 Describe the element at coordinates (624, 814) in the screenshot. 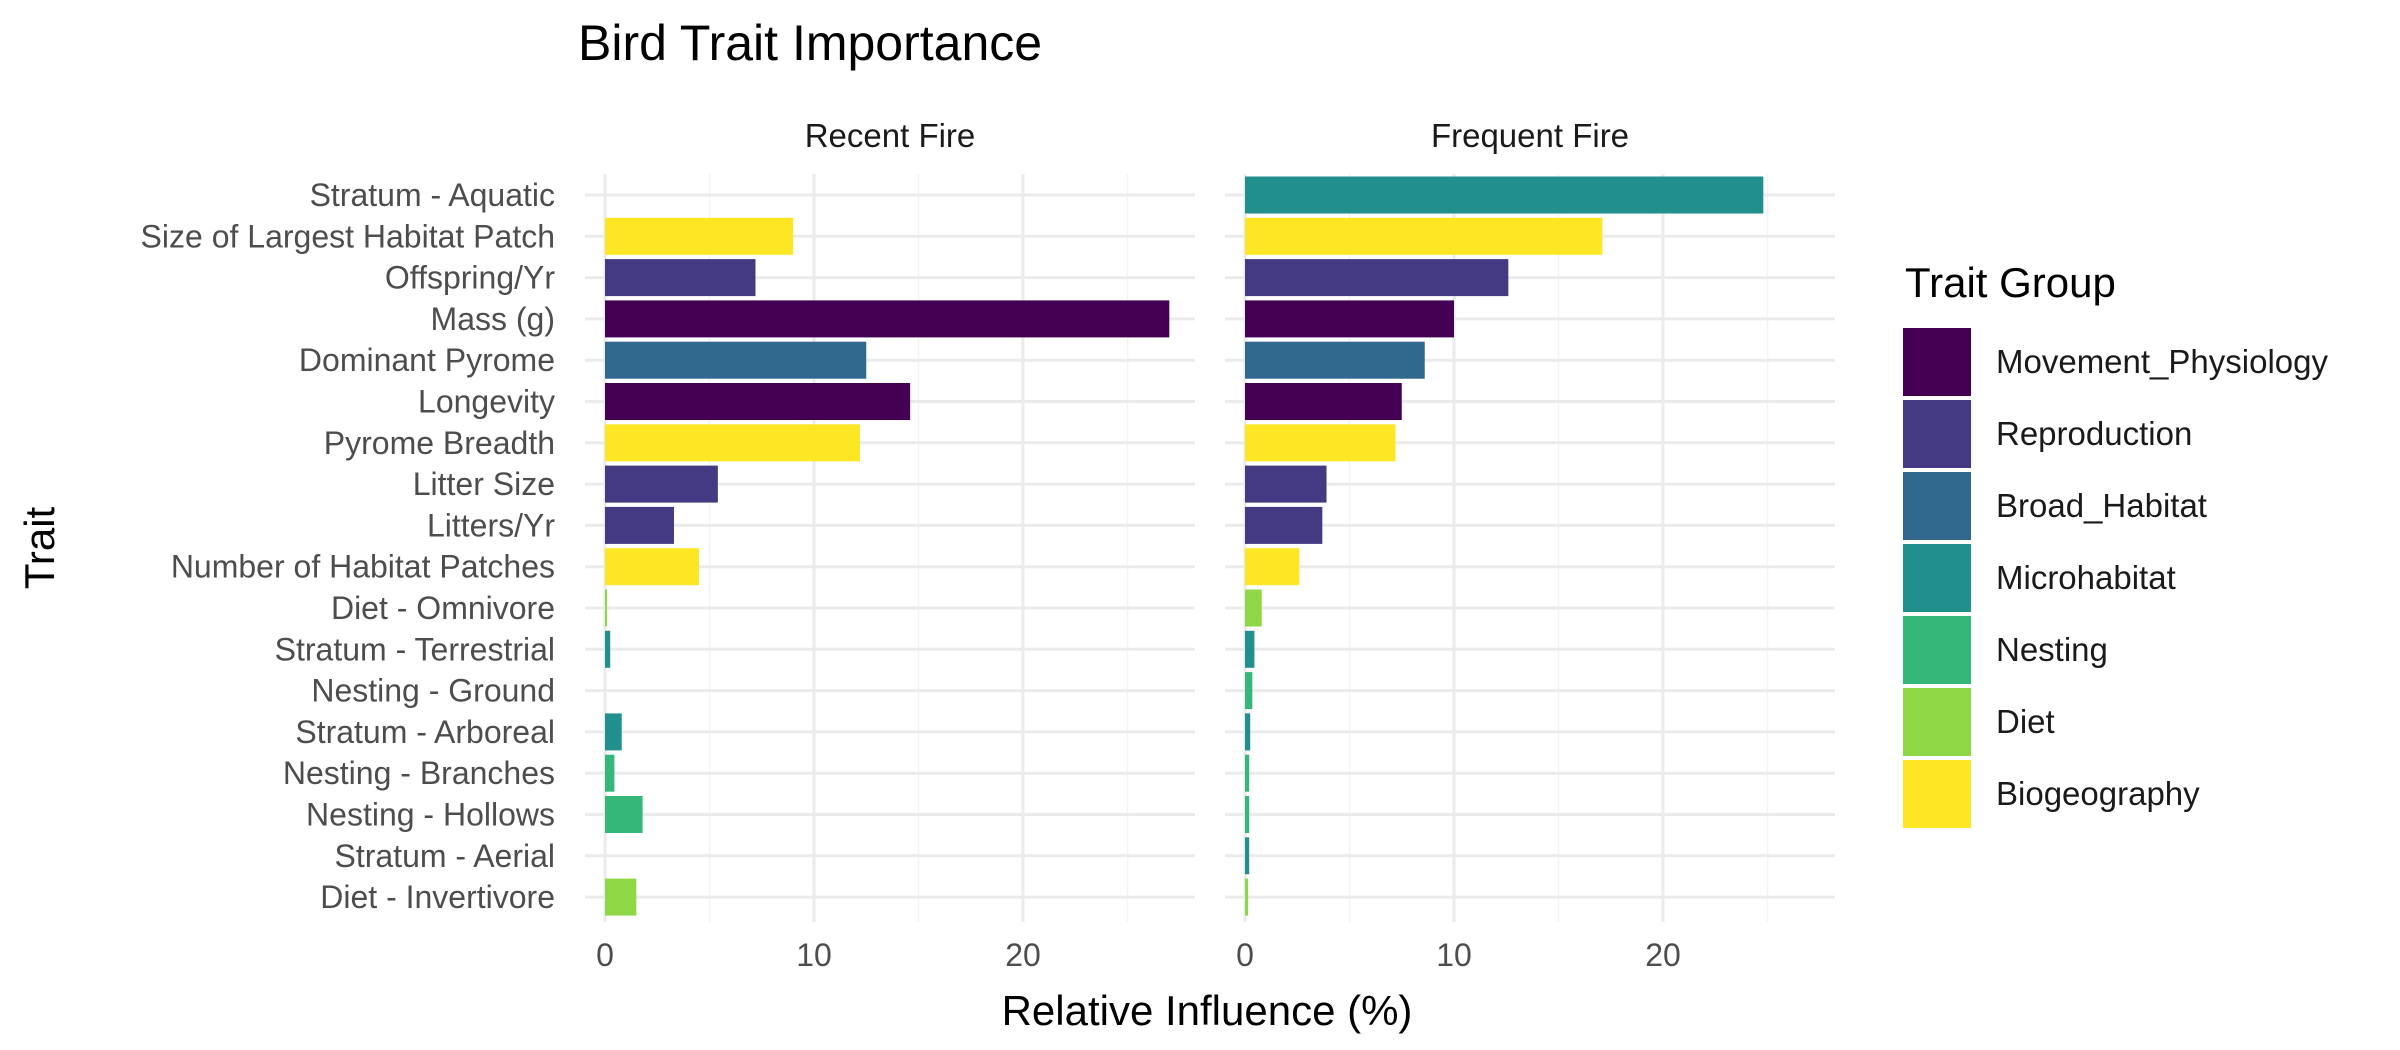

I see `bar-recent-fire-nesting-hollows` at that location.